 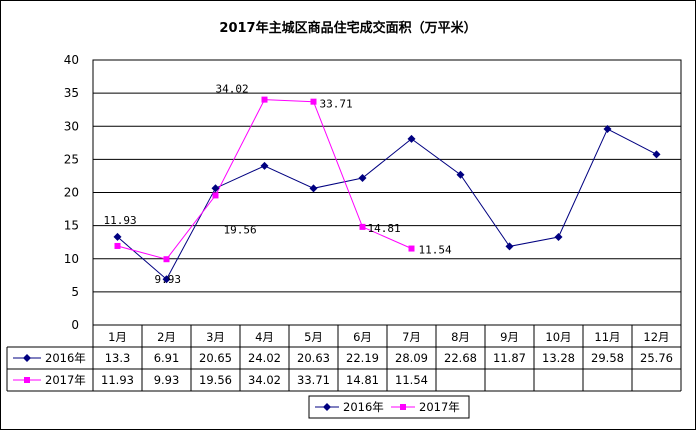 I want to click on table-cell: 9.93, so click(x=167, y=380).